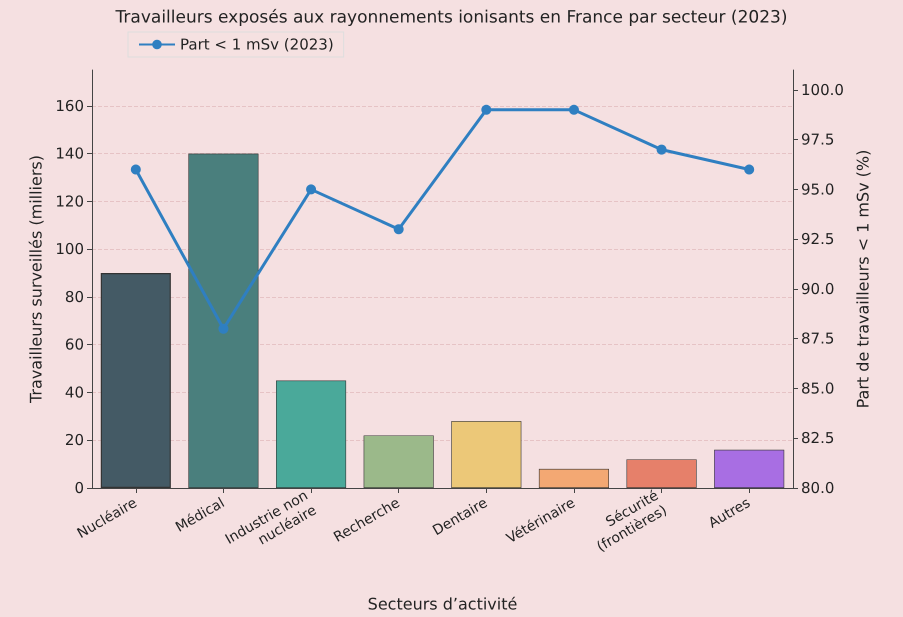 Image resolution: width=903 pixels, height=617 pixels. I want to click on legend-label: Part < 1 mSv (2023), so click(257, 45).